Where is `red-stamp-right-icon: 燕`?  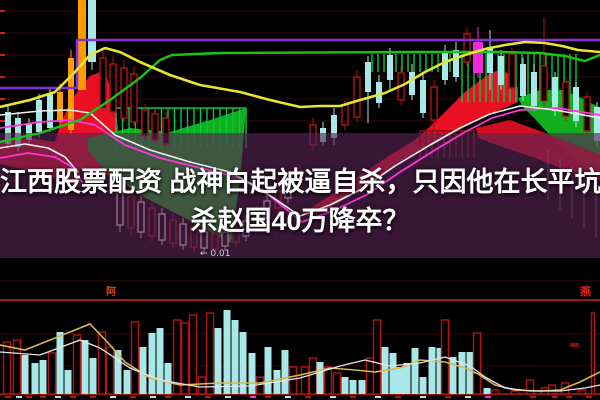 red-stamp-right-icon: 燕 is located at coordinates (585, 291).